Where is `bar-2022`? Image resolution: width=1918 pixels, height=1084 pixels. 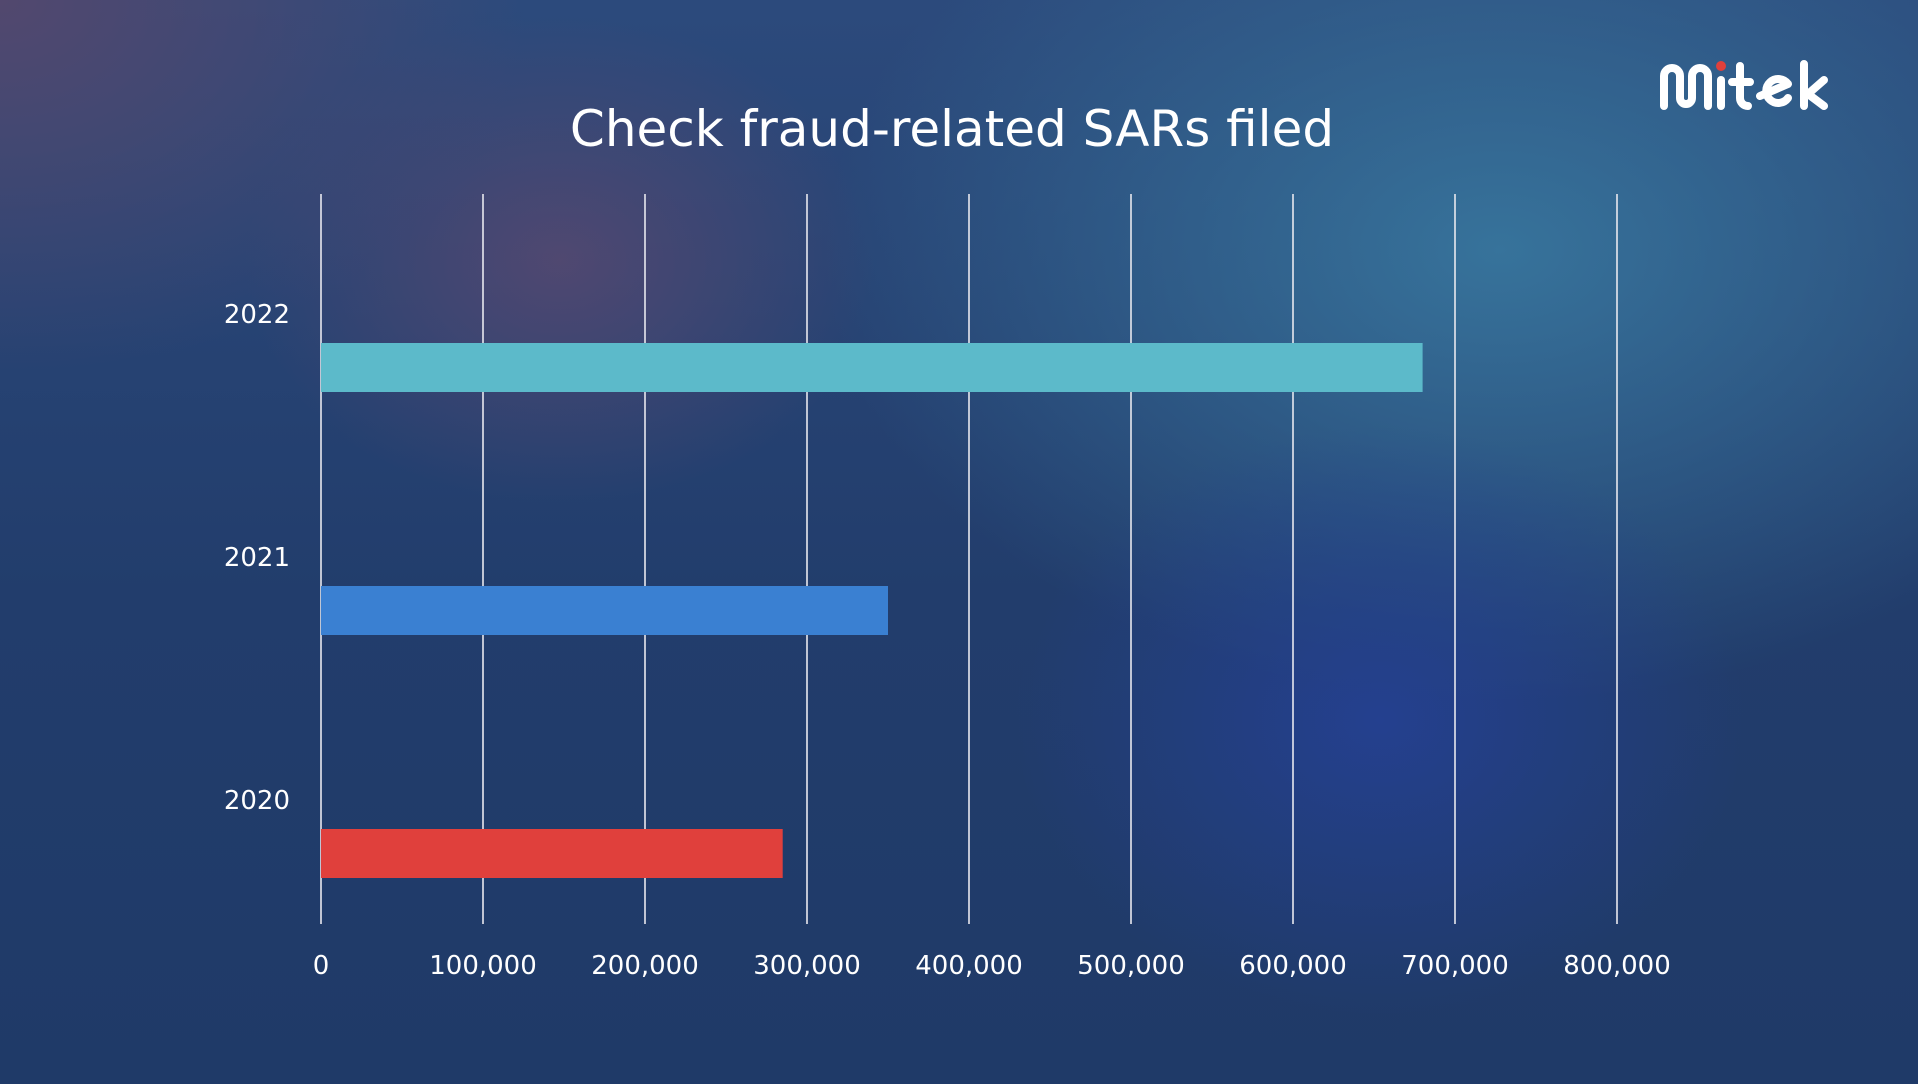 bar-2022 is located at coordinates (872, 367).